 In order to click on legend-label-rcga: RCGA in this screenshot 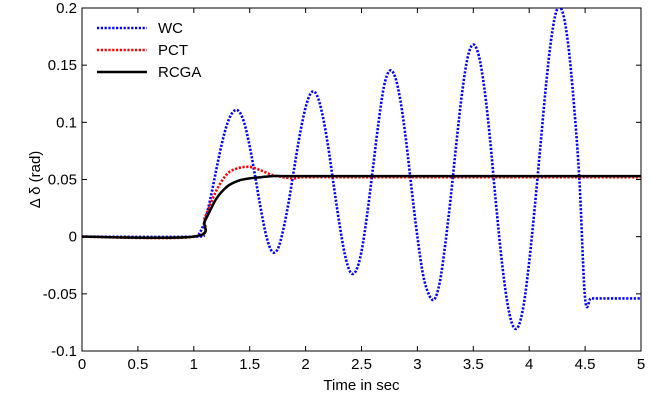, I will do `click(179, 72)`.